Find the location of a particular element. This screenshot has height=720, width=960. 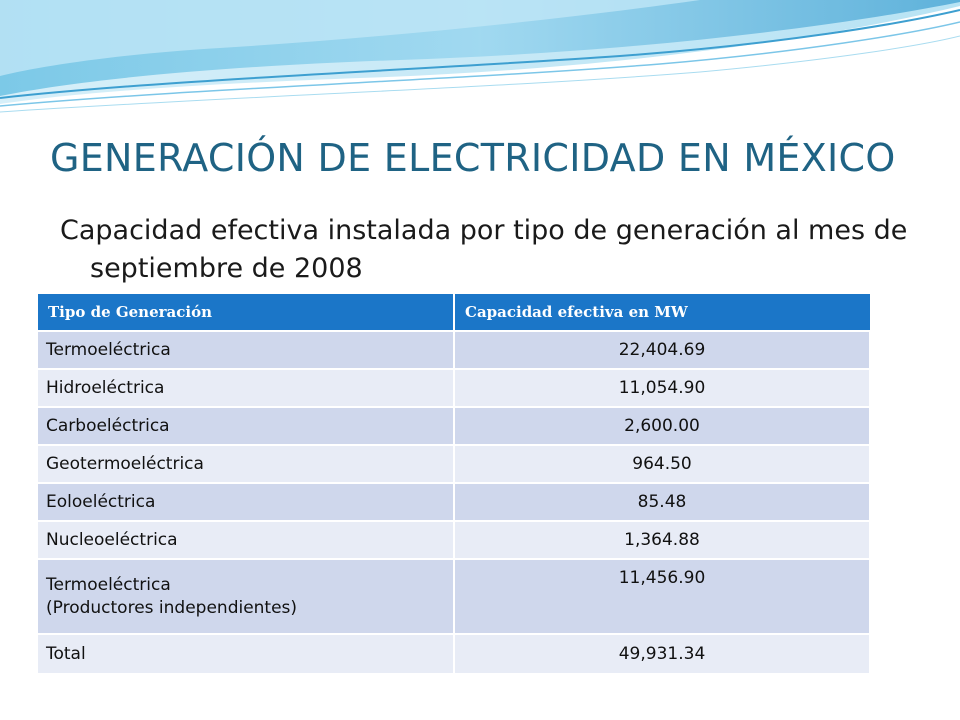

table-row: Carboeléctrica 2,600.00 is located at coordinates (454, 425).